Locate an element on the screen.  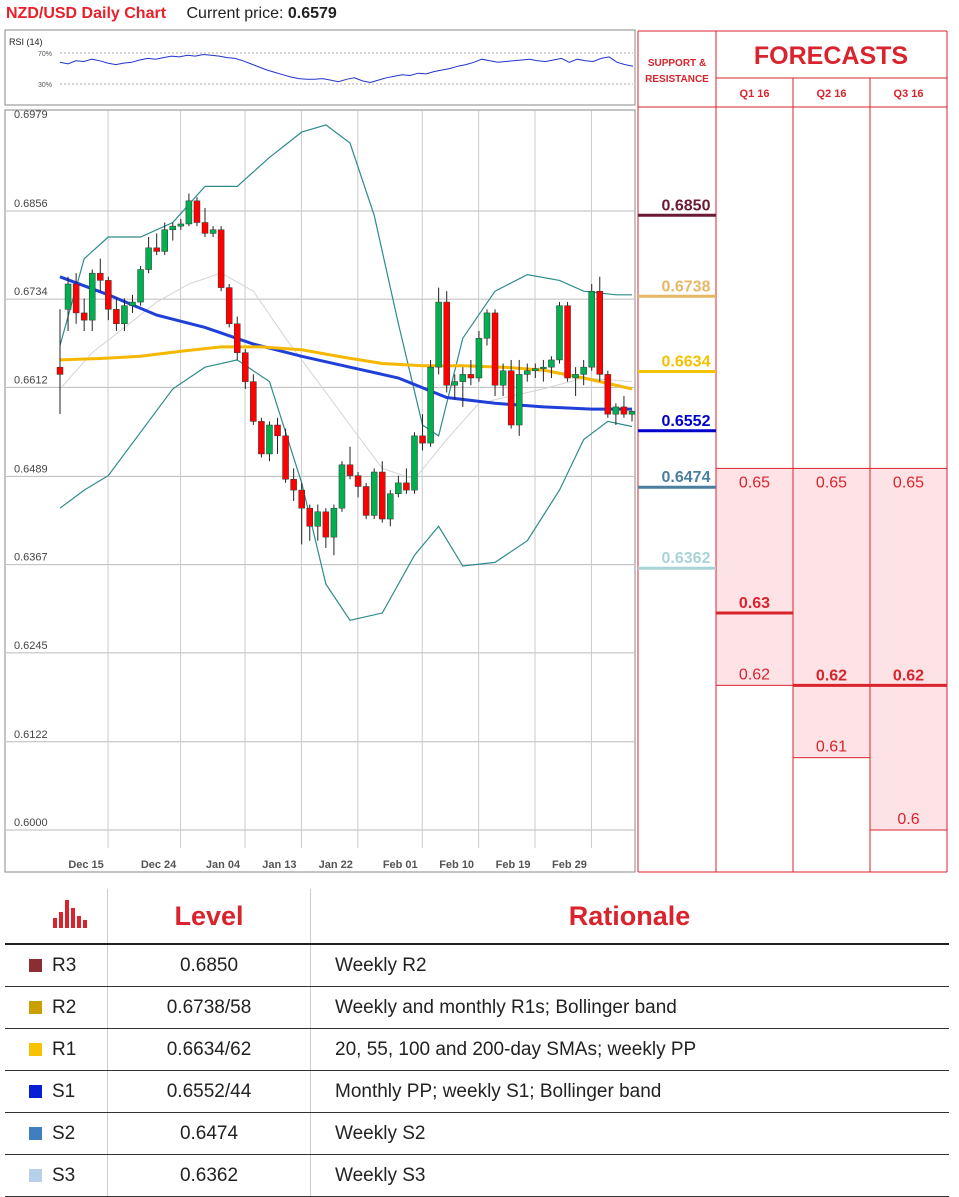
forecast-low-label: 0.61 is located at coordinates (831, 747).